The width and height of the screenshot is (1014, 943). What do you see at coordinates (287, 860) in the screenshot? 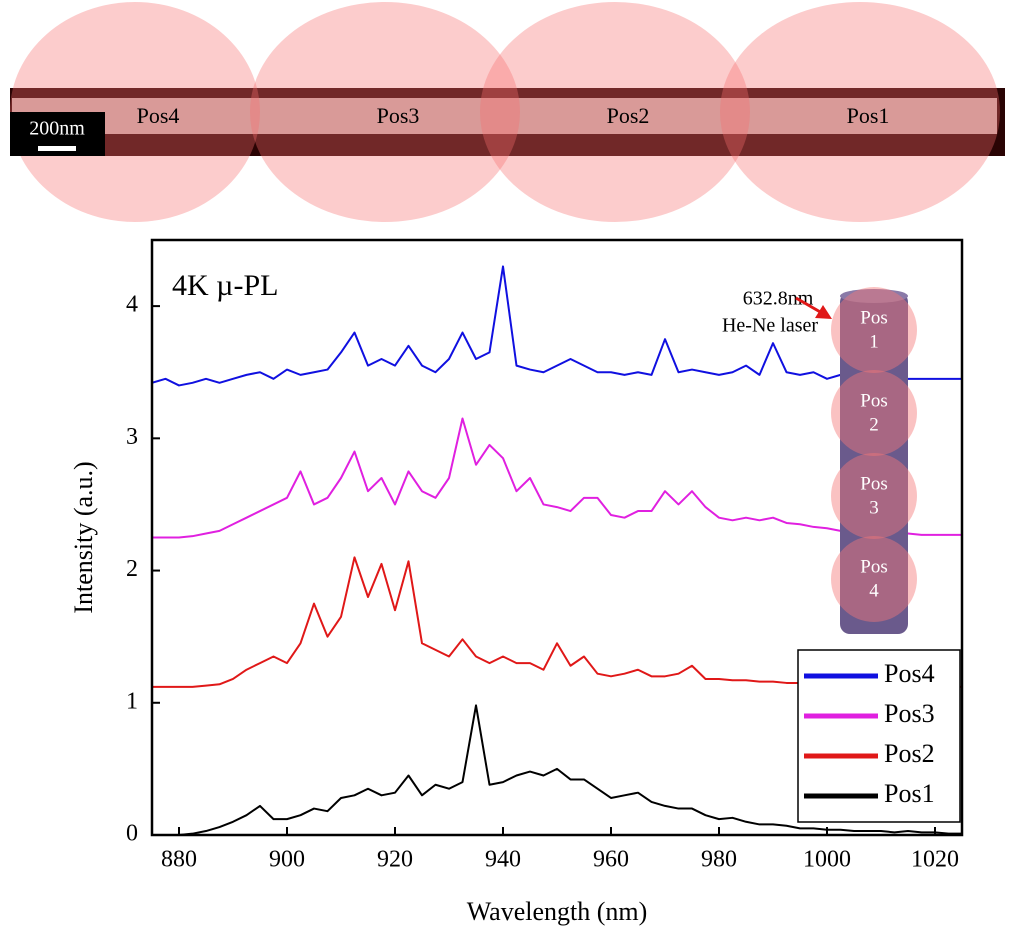
I see `x-tick-label: 900` at bounding box center [287, 860].